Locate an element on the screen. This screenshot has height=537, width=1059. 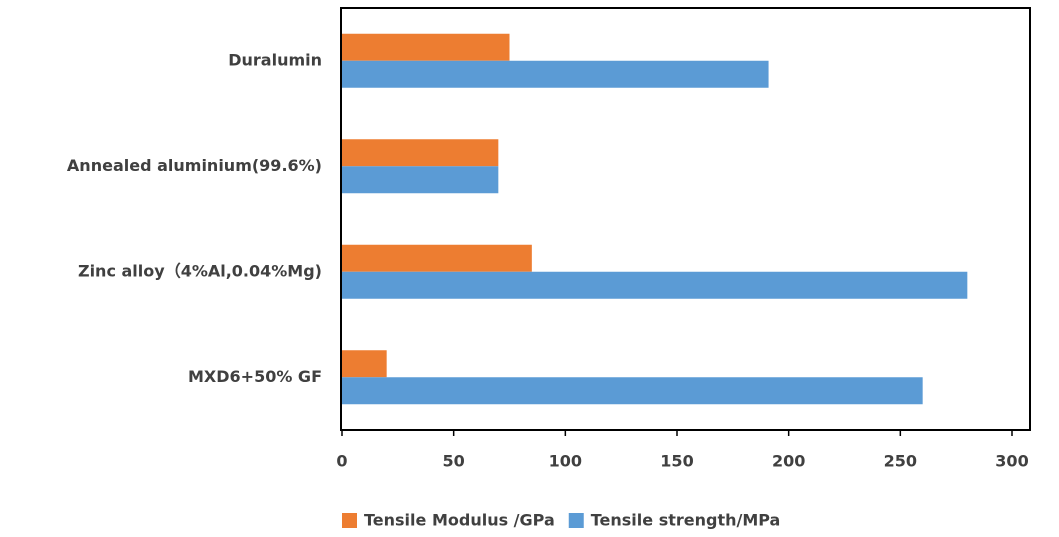
y-tick-label: Duralumin is located at coordinates (275, 59).